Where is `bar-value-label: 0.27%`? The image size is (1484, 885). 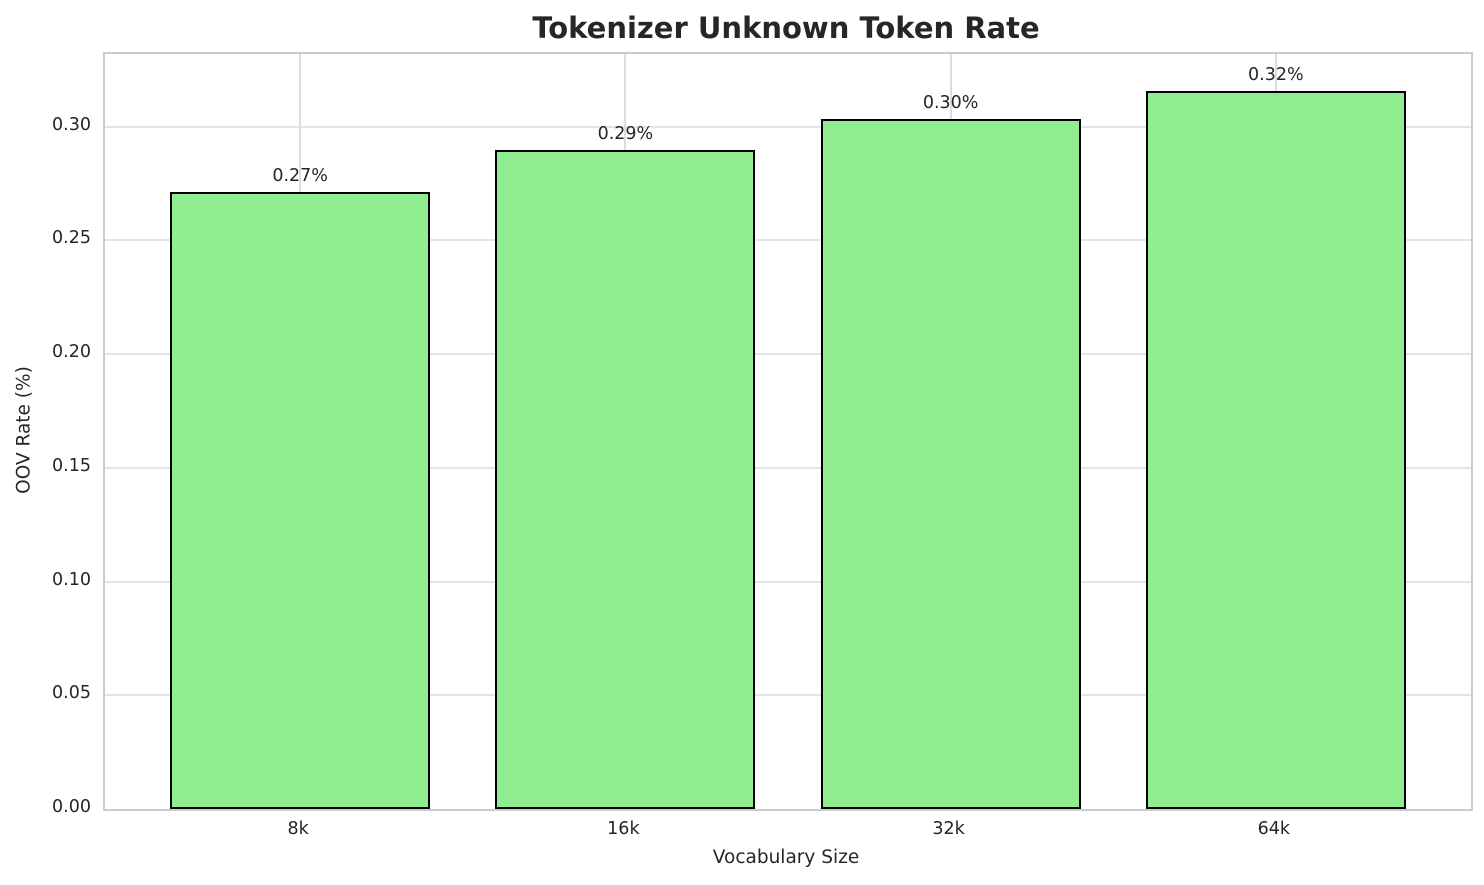
bar-value-label: 0.27% is located at coordinates (300, 175).